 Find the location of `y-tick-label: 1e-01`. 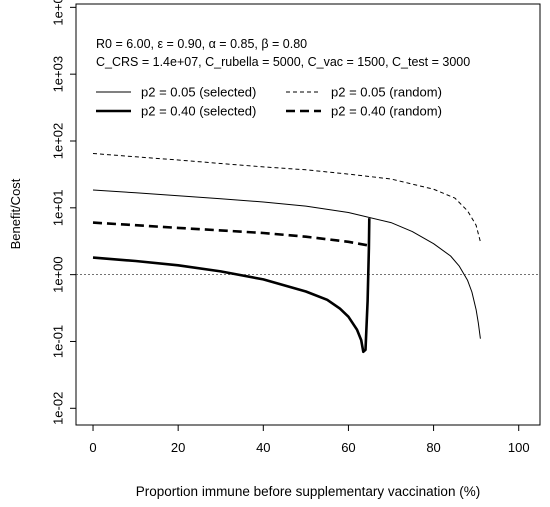

y-tick-label: 1e-01 is located at coordinates (58, 341).